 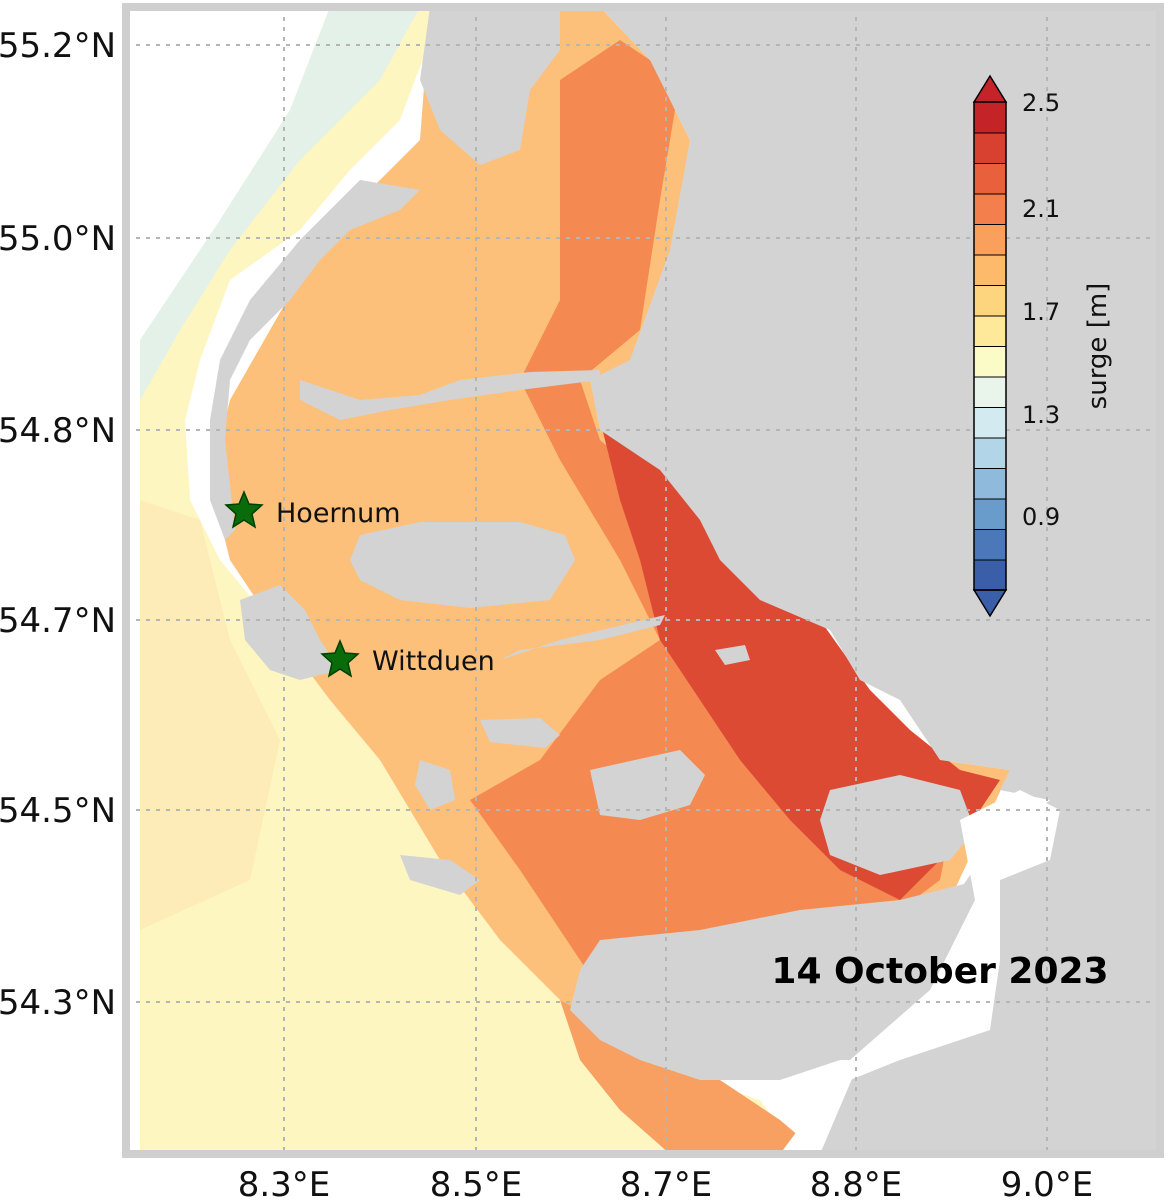 I want to click on colorbar-segments, so click(x=990, y=346).